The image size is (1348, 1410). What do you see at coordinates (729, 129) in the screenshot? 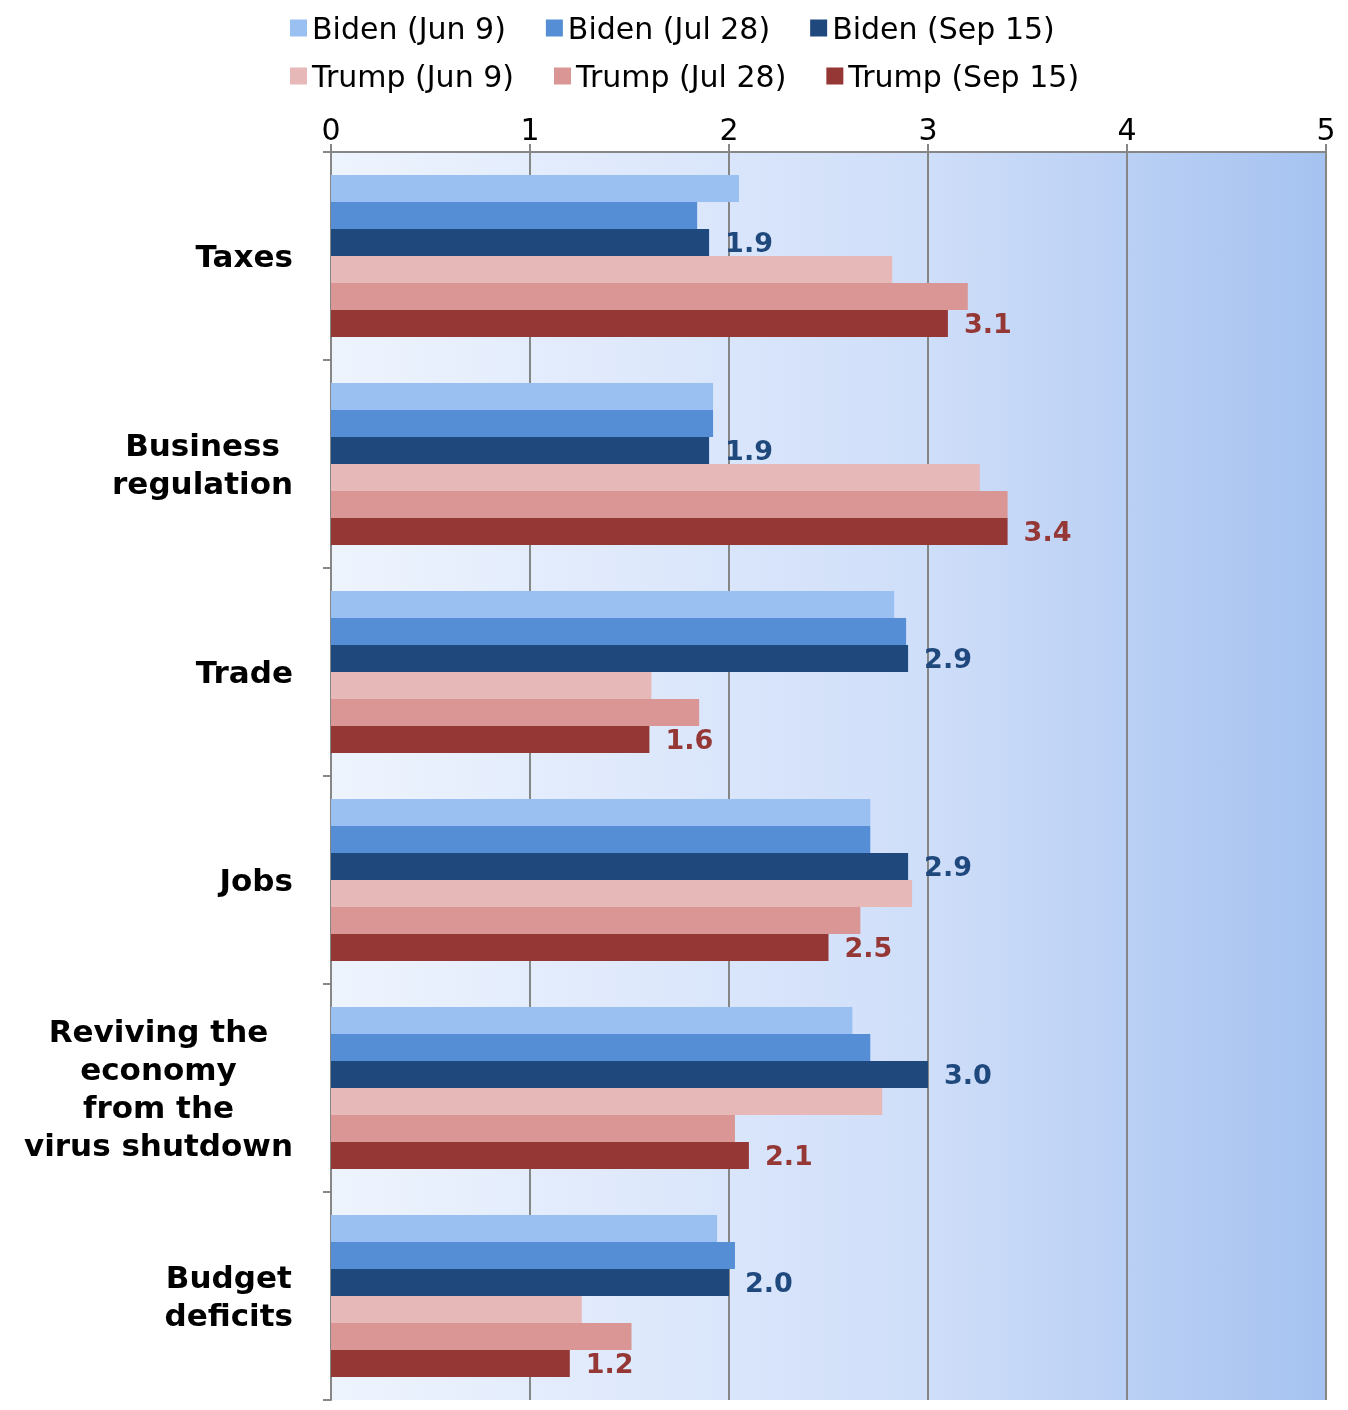
I see `x-tick-label: 2` at bounding box center [729, 129].